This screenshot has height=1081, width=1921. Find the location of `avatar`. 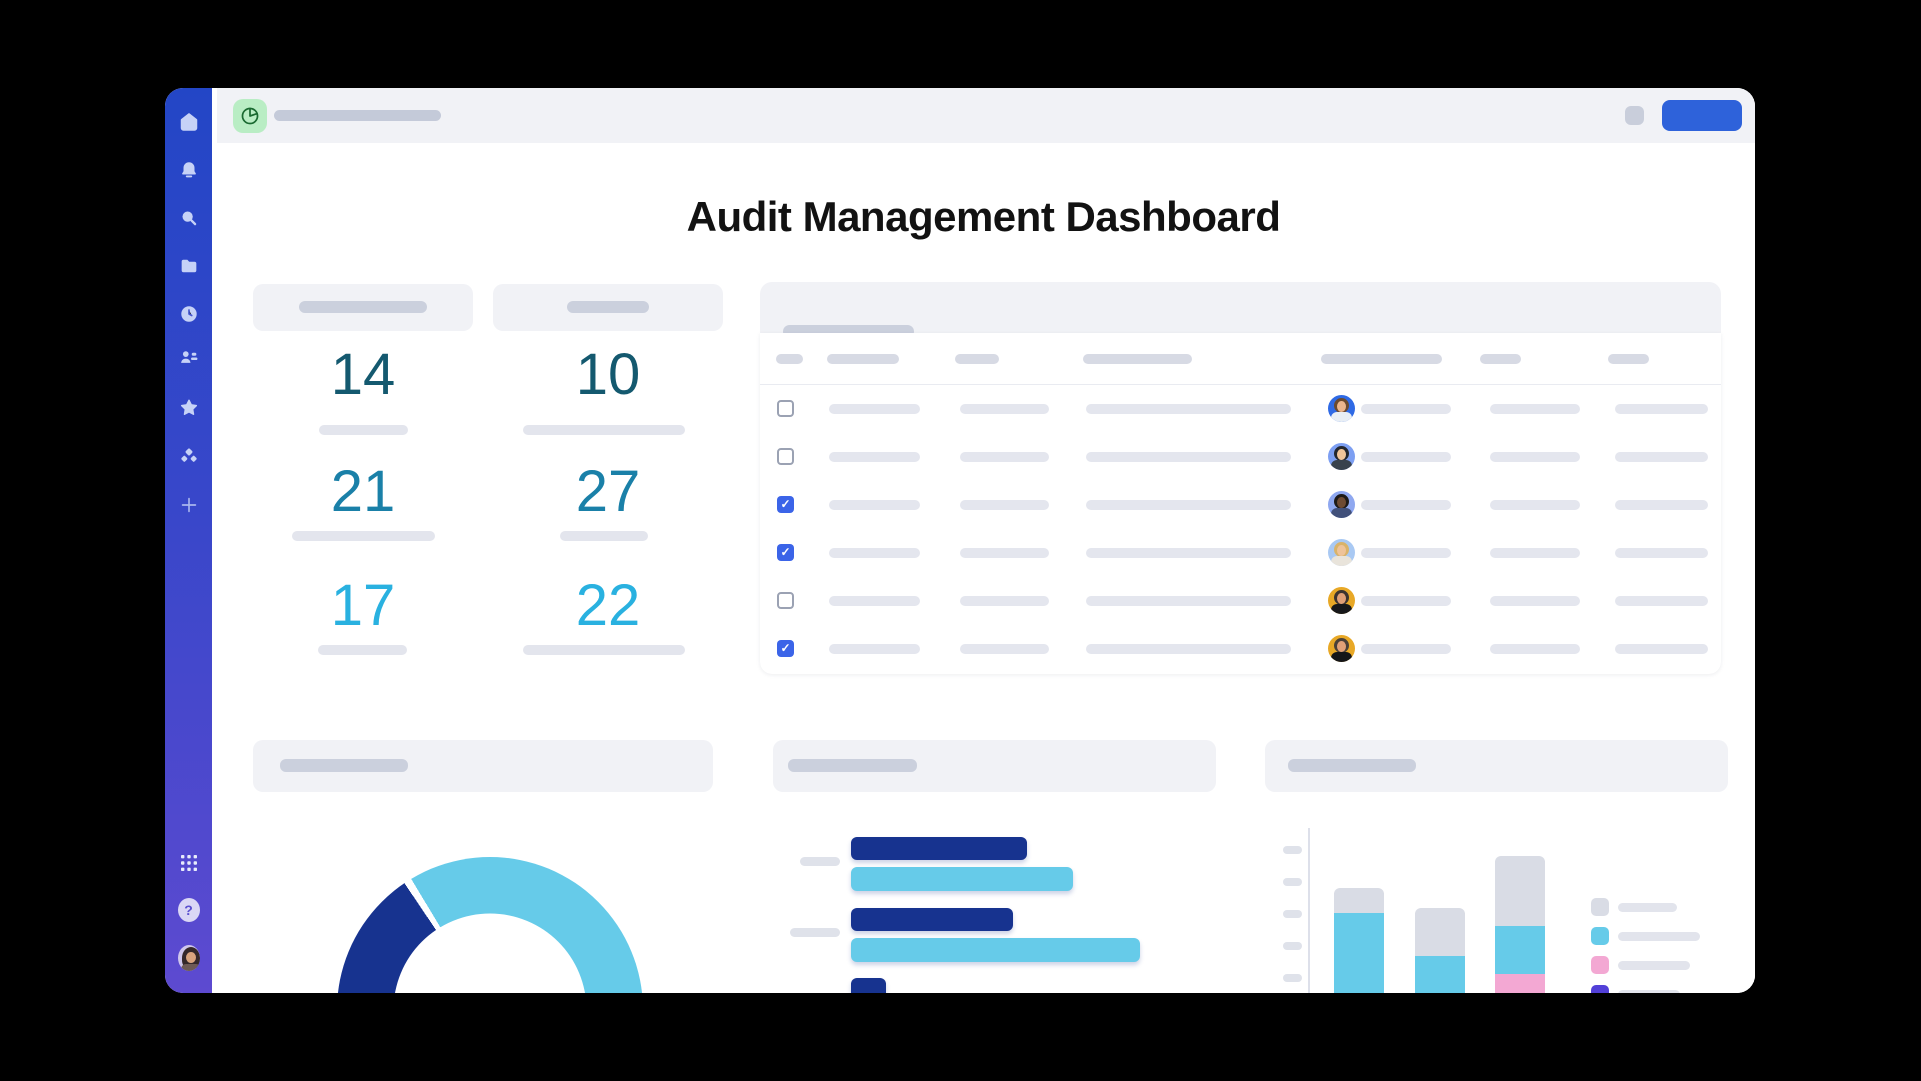

avatar is located at coordinates (188, 958).